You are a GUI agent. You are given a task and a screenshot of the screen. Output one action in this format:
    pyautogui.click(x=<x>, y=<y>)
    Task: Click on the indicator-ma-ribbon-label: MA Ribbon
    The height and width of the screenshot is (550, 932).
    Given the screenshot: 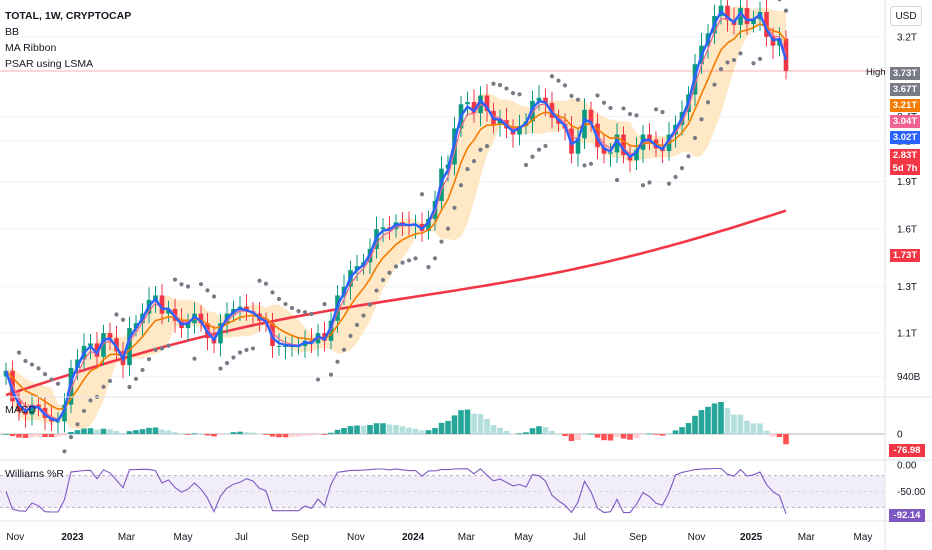 What is the action you would take?
    pyautogui.click(x=31, y=48)
    